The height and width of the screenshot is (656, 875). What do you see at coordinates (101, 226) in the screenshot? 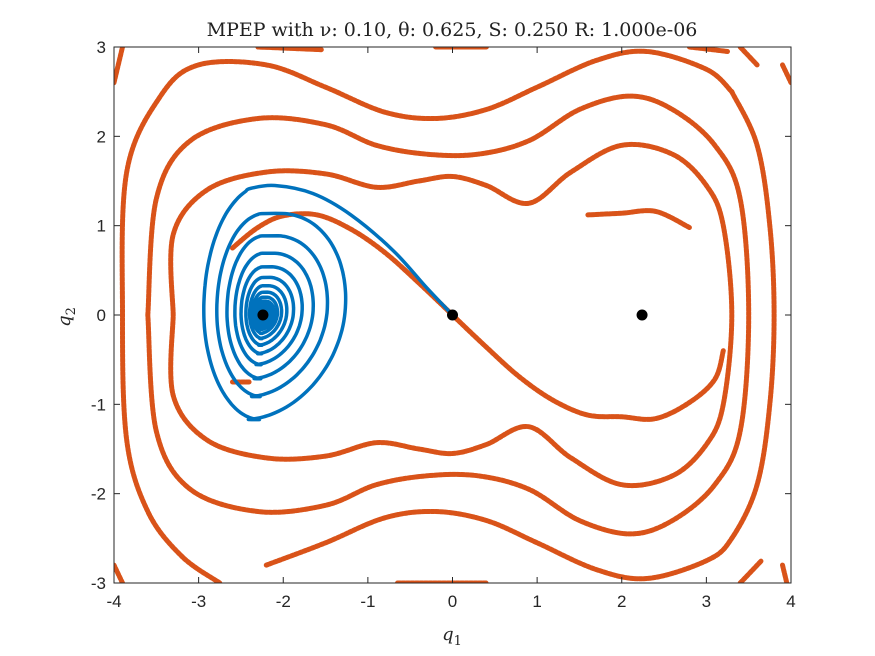
I see `y-tick-label: 1` at bounding box center [101, 226].